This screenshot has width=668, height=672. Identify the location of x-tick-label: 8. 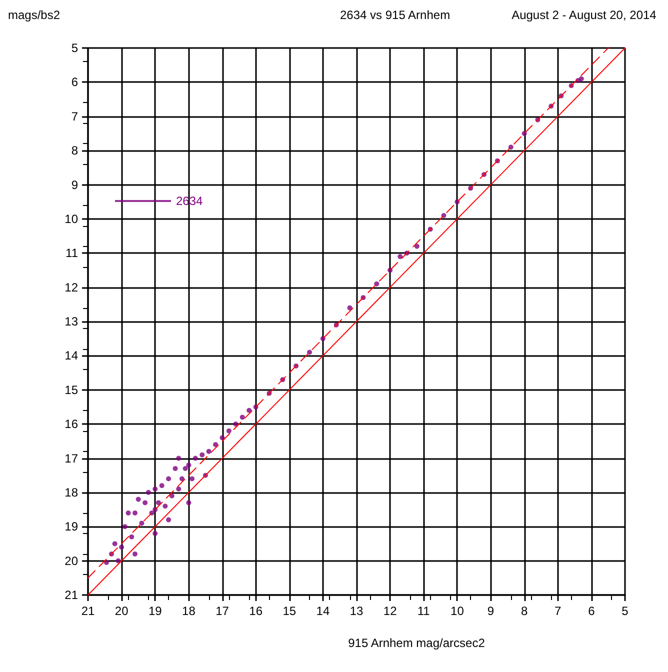
(524, 611).